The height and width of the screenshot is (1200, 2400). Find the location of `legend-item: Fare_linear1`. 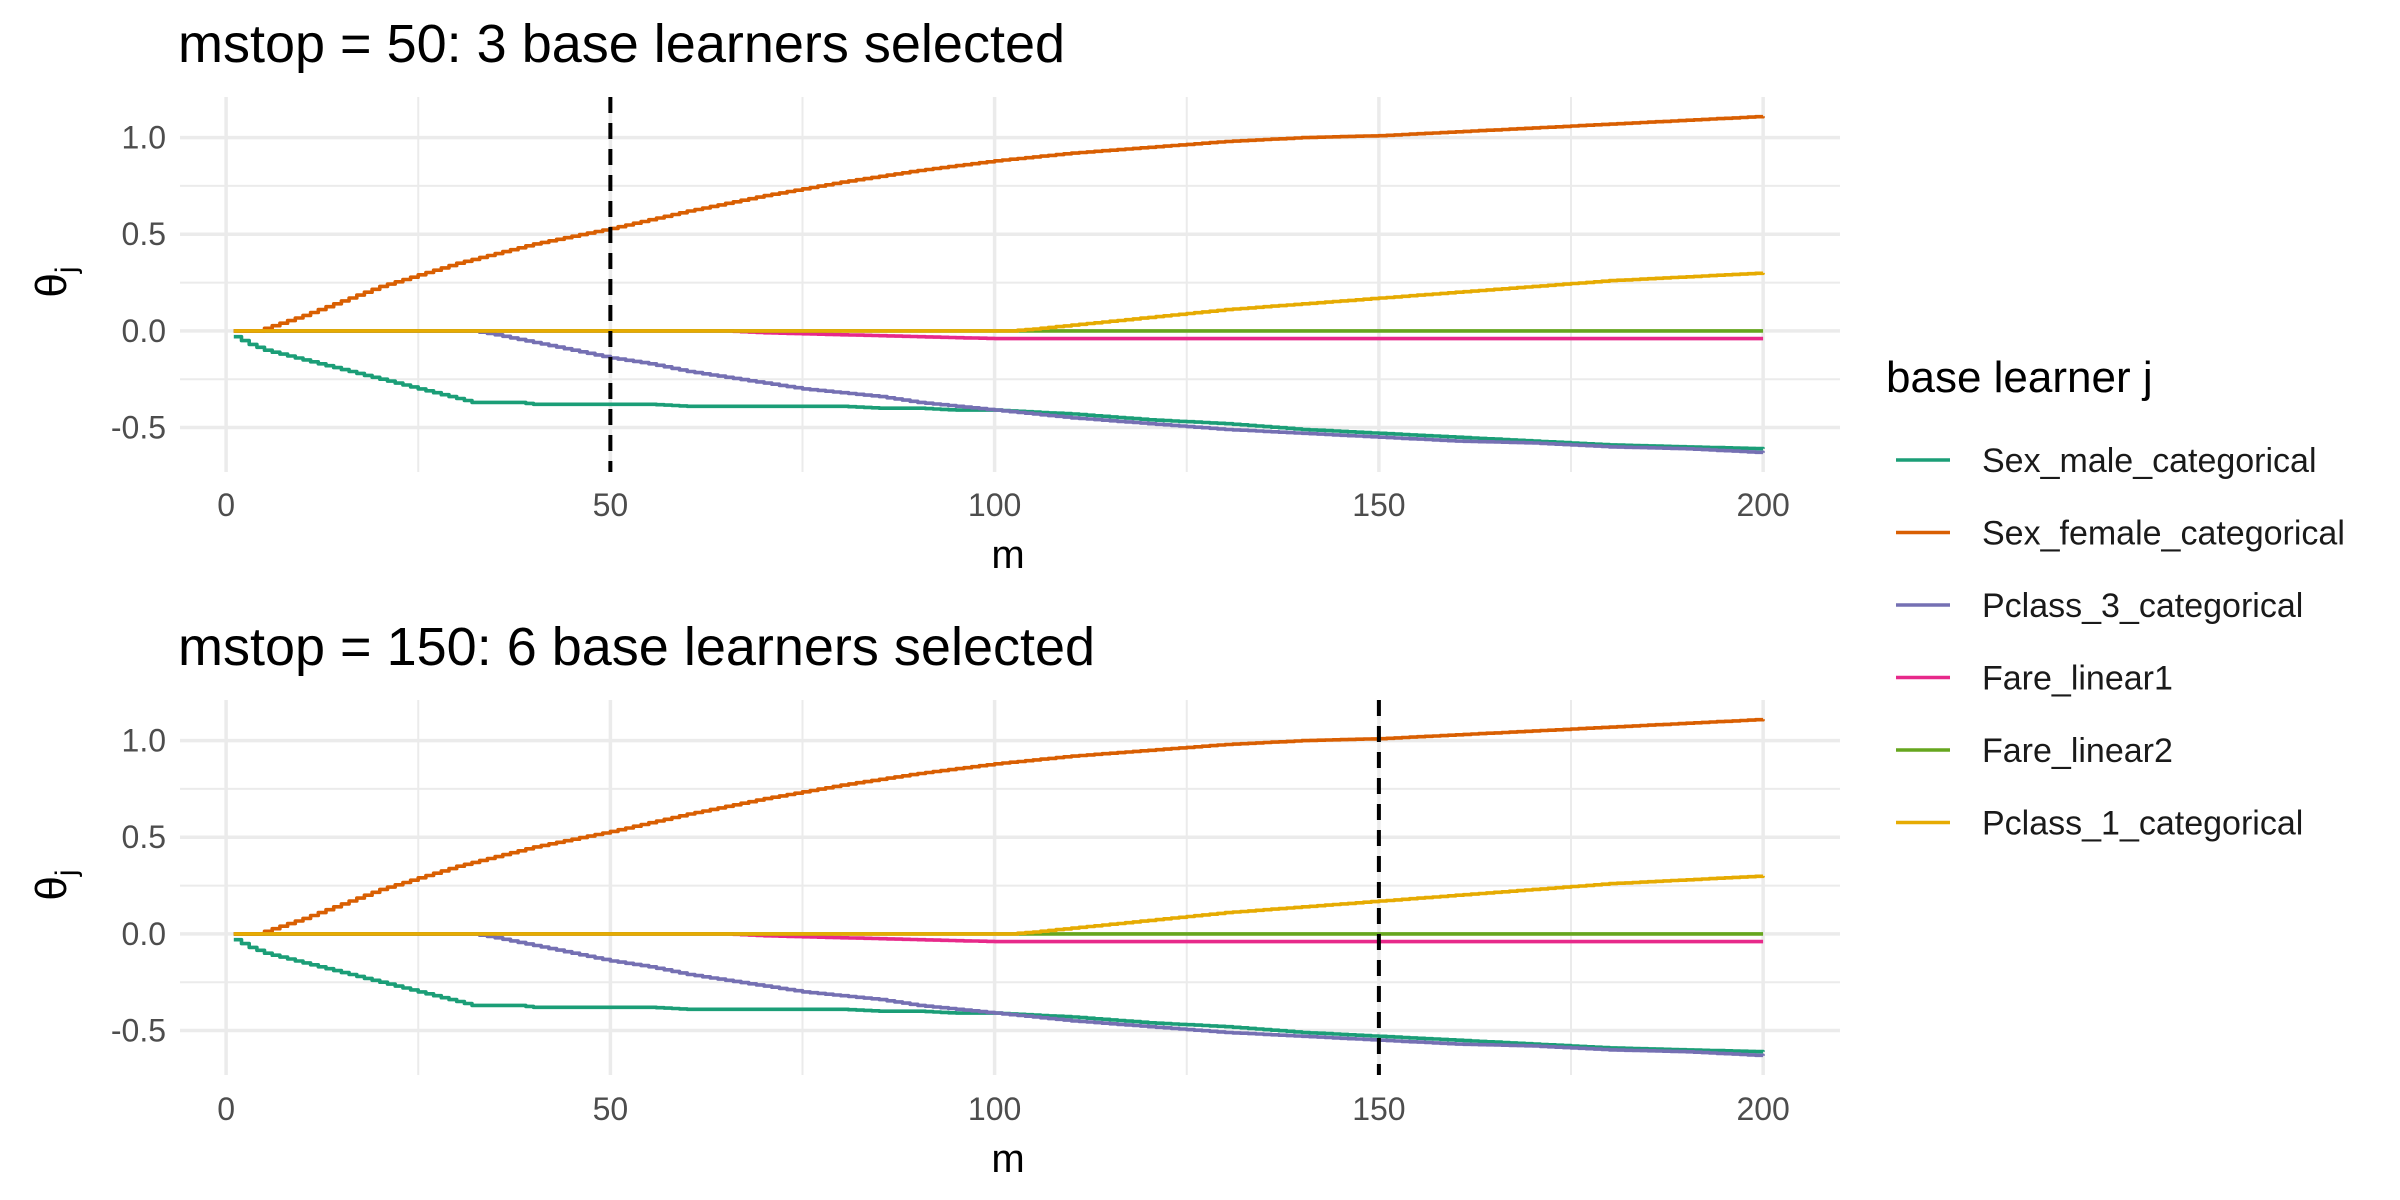

legend-item: Fare_linear1 is located at coordinates (2034, 679).